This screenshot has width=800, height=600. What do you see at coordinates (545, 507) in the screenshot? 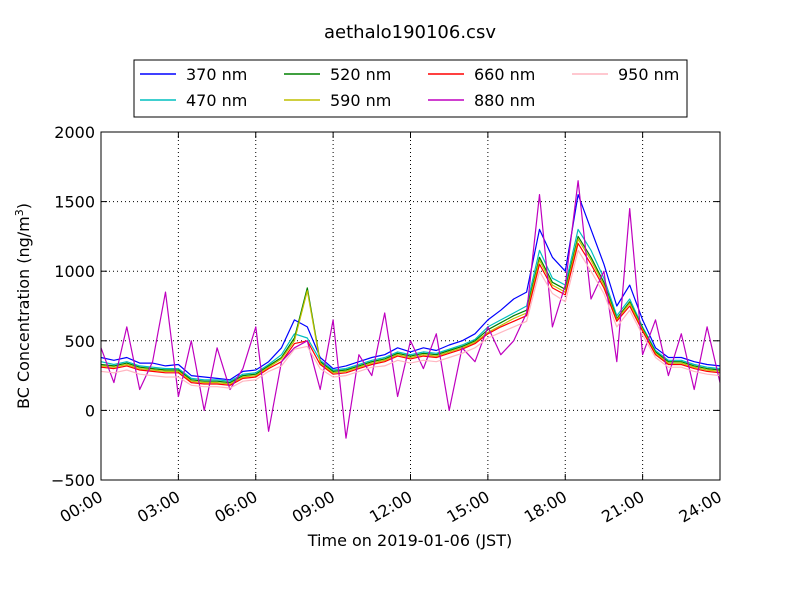
I see `x-tick-label: 18:00` at bounding box center [545, 507].